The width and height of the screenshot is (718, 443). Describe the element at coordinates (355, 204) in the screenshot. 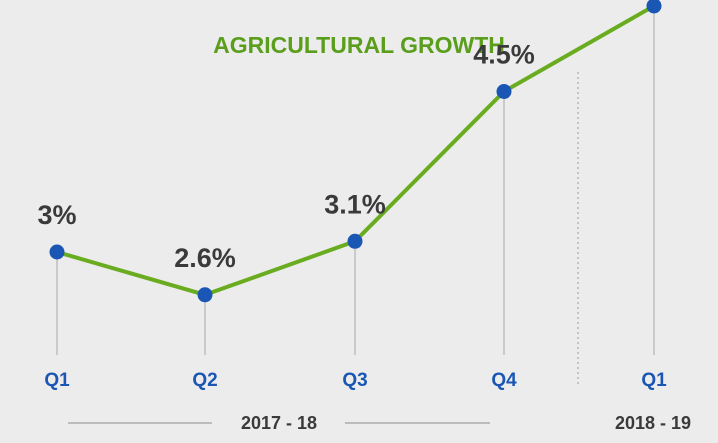

I see `value-label-3: 3.1%` at that location.